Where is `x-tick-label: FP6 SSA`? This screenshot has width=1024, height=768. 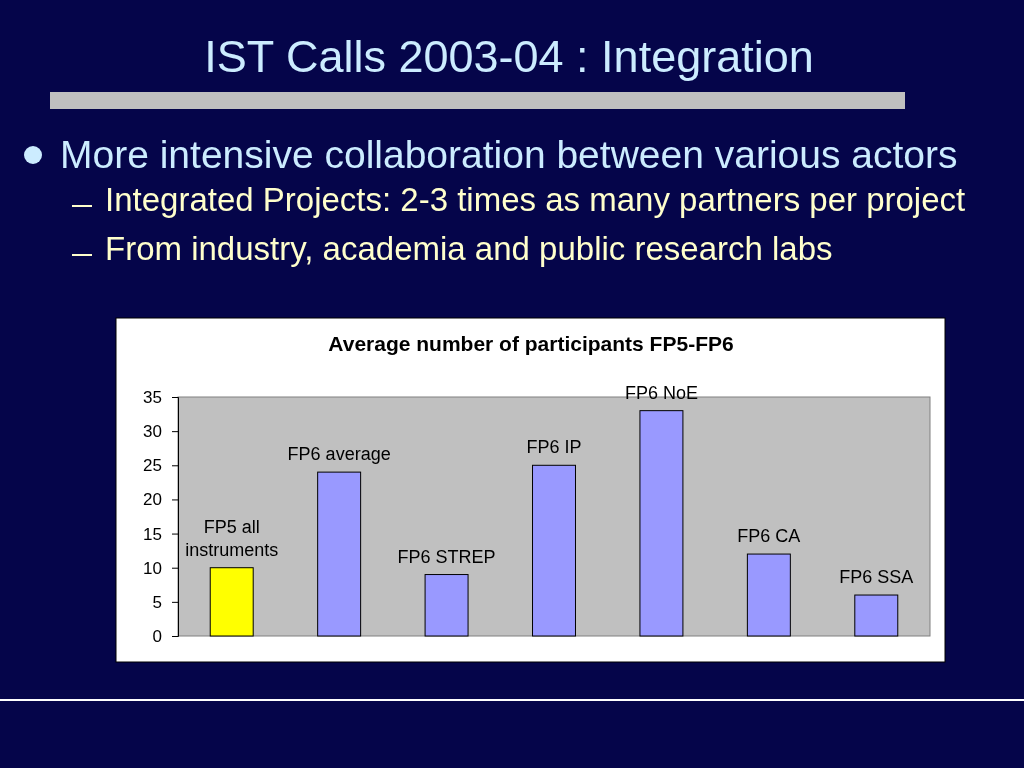 x-tick-label: FP6 SSA is located at coordinates (876, 577).